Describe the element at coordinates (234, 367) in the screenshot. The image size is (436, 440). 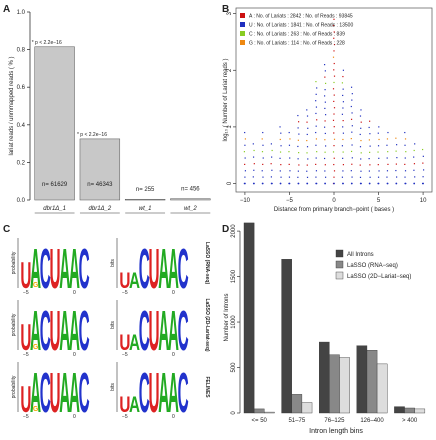
I see `d-y-tick-label: 500` at that location.